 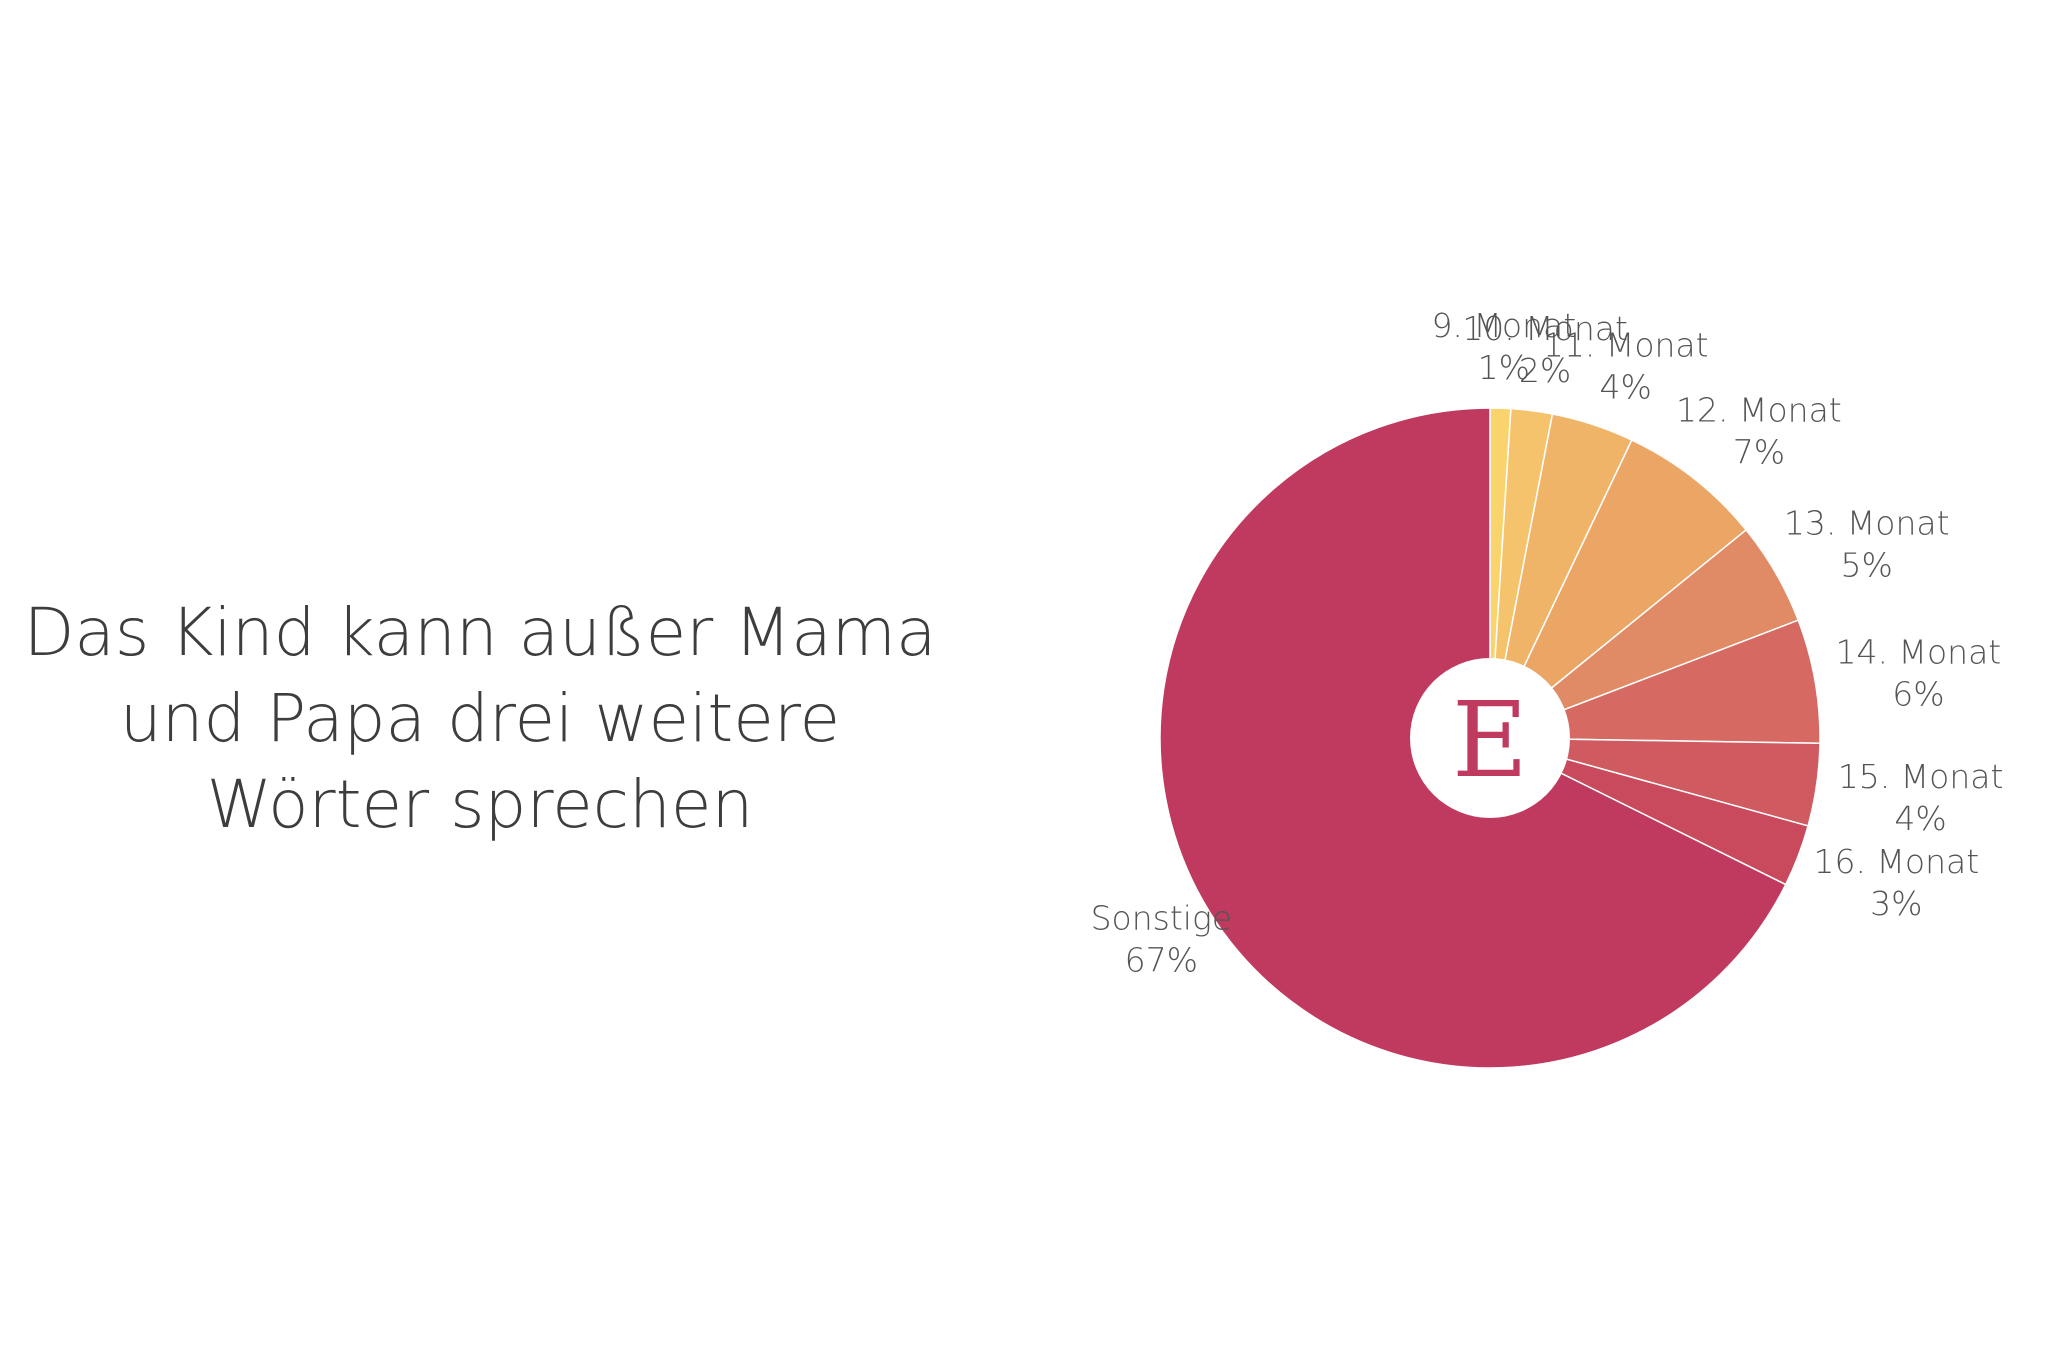 I want to click on slice-label: 13. Monat, so click(x=1867, y=523).